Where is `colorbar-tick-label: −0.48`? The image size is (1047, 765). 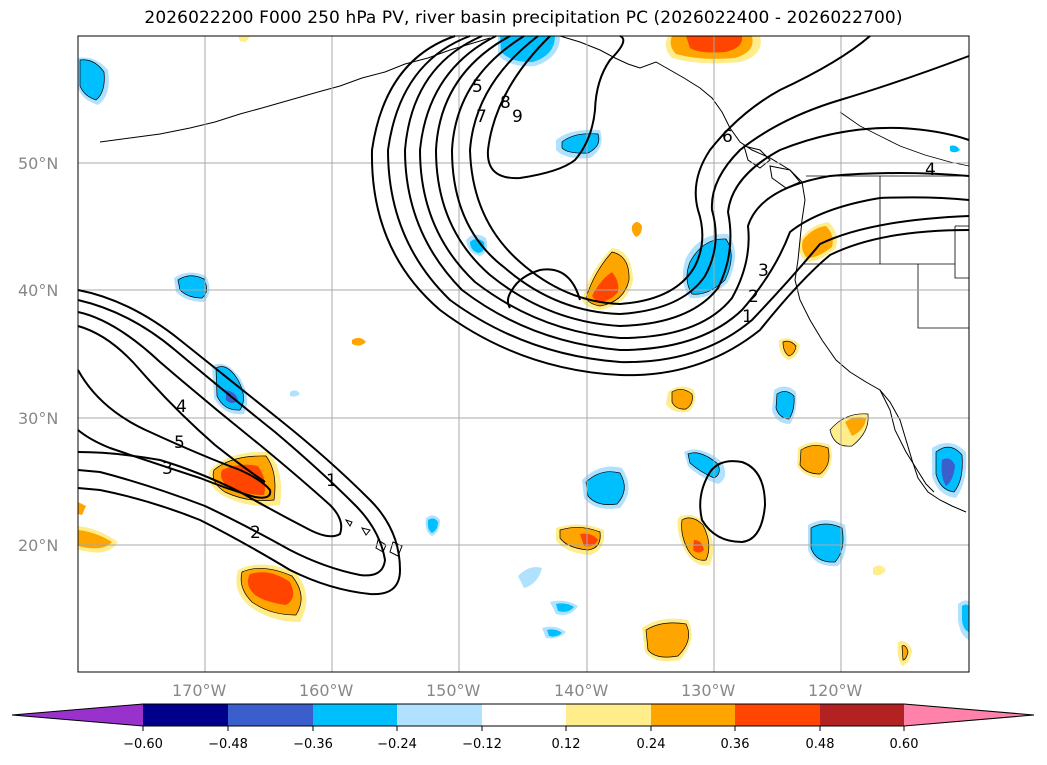
colorbar-tick-label: −0.48 is located at coordinates (228, 744).